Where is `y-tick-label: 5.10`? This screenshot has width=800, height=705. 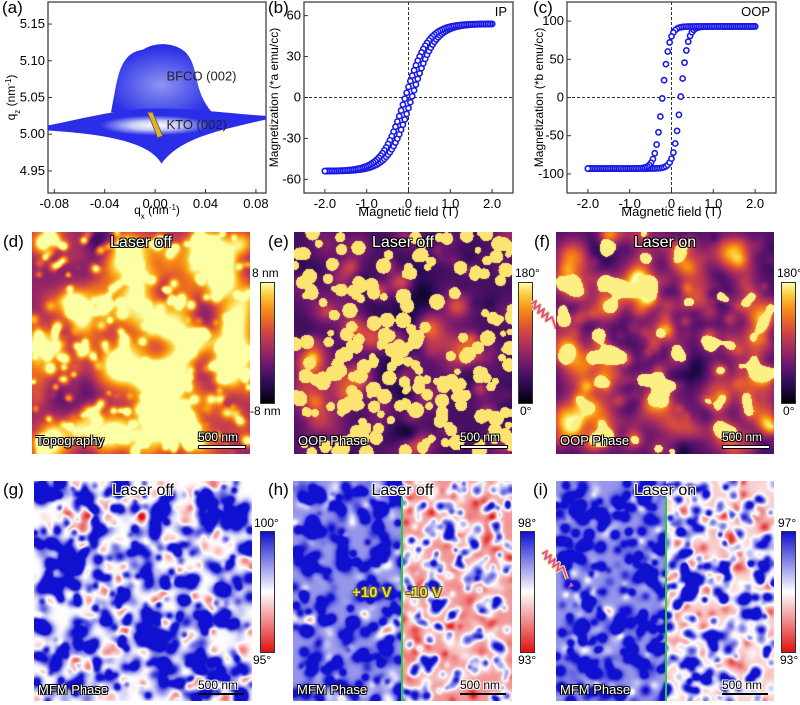 y-tick-label: 5.10 is located at coordinates (32, 60).